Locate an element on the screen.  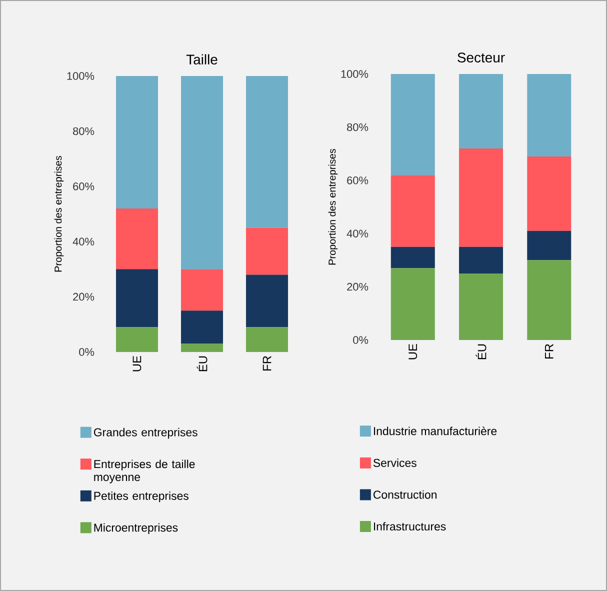
legend-label: Petites entreprises is located at coordinates (141, 496).